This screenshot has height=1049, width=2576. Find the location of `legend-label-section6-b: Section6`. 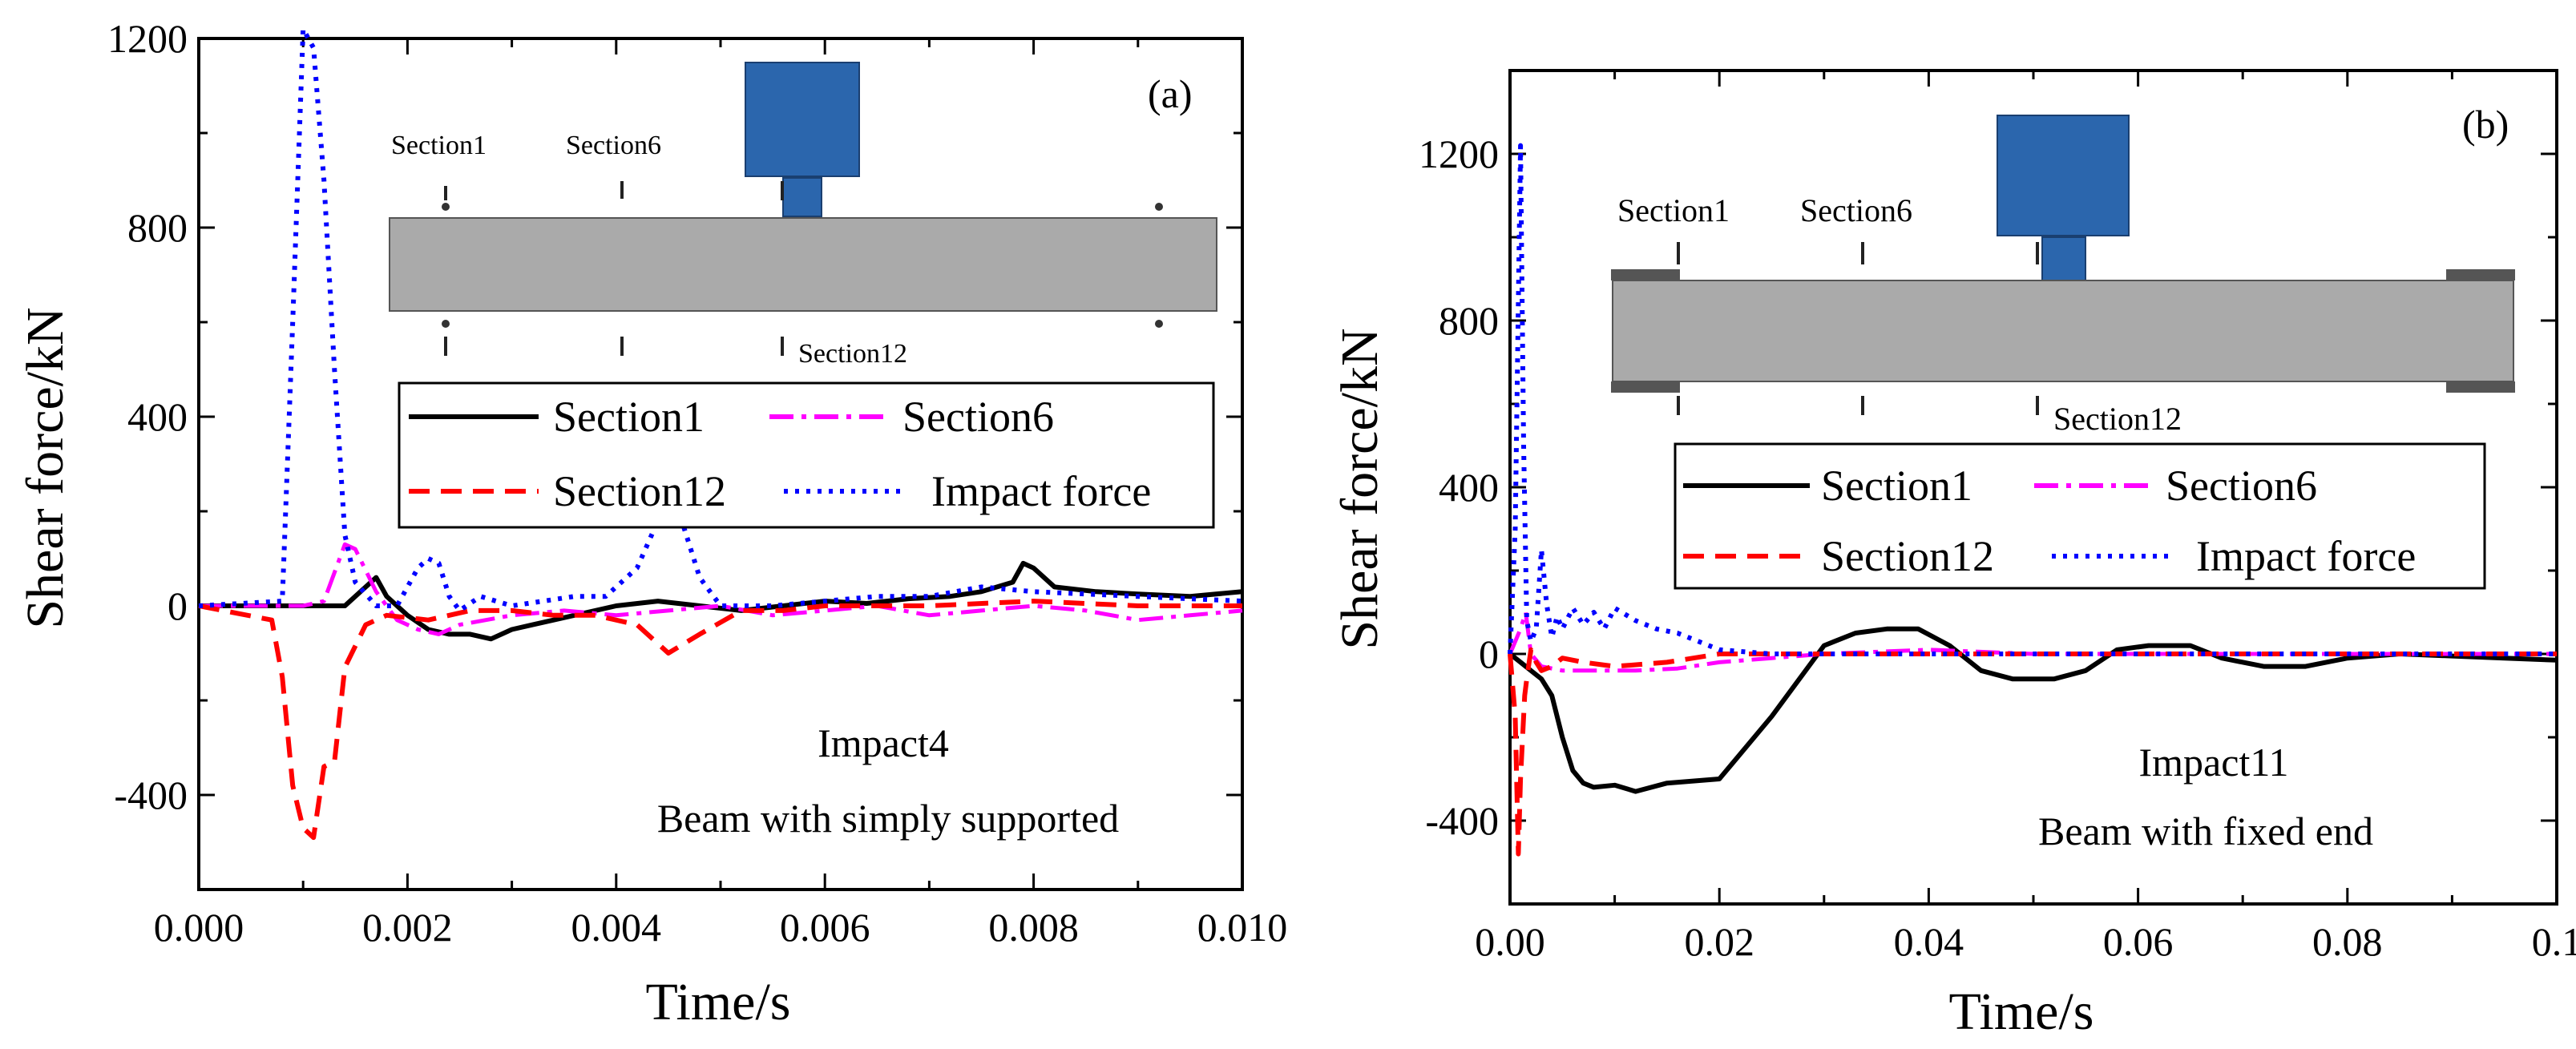

legend-label-section6-b: Section6 is located at coordinates (2242, 486).